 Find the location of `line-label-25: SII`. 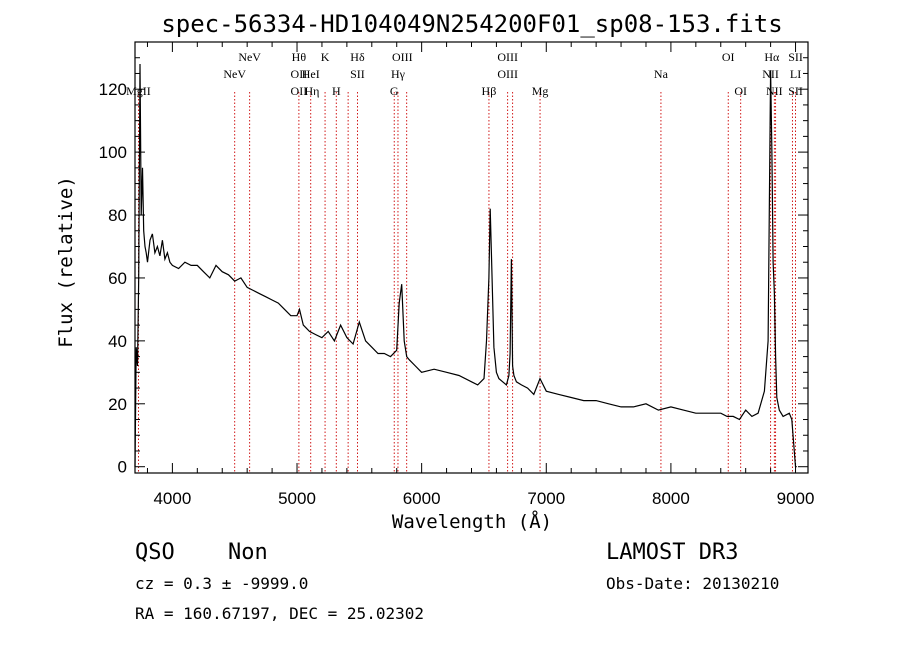

line-label-25: SII is located at coordinates (795, 57).